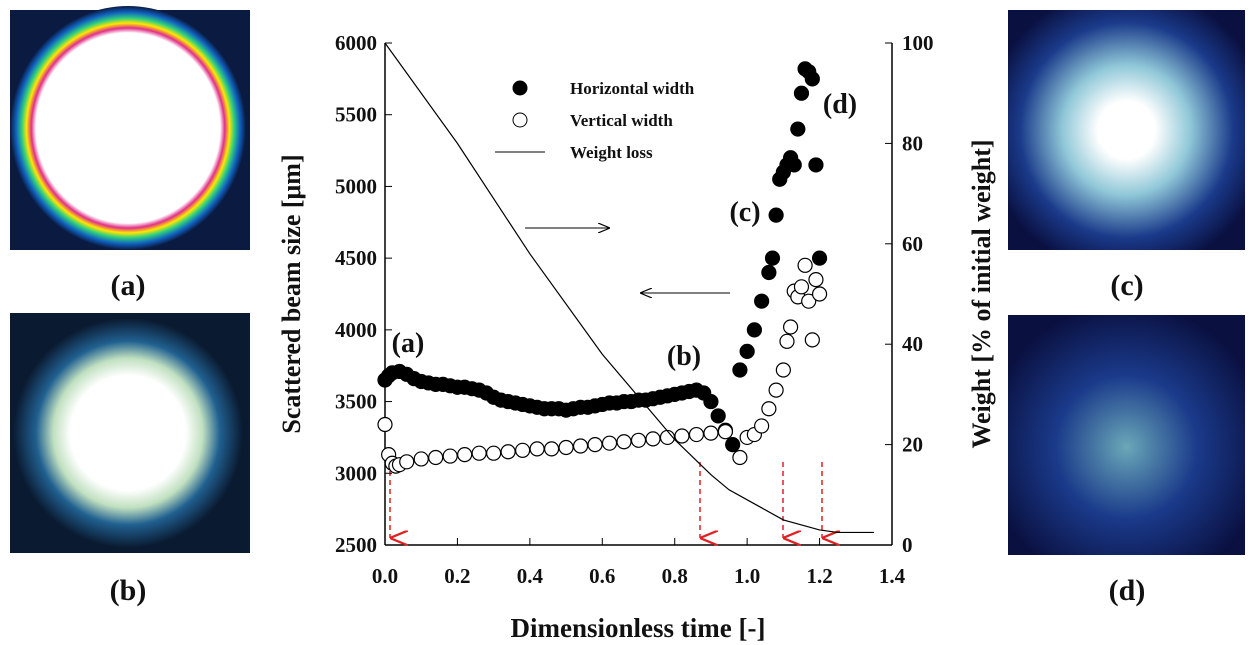 The height and width of the screenshot is (645, 1249). I want to click on x-tick-label: 0.8, so click(675, 576).